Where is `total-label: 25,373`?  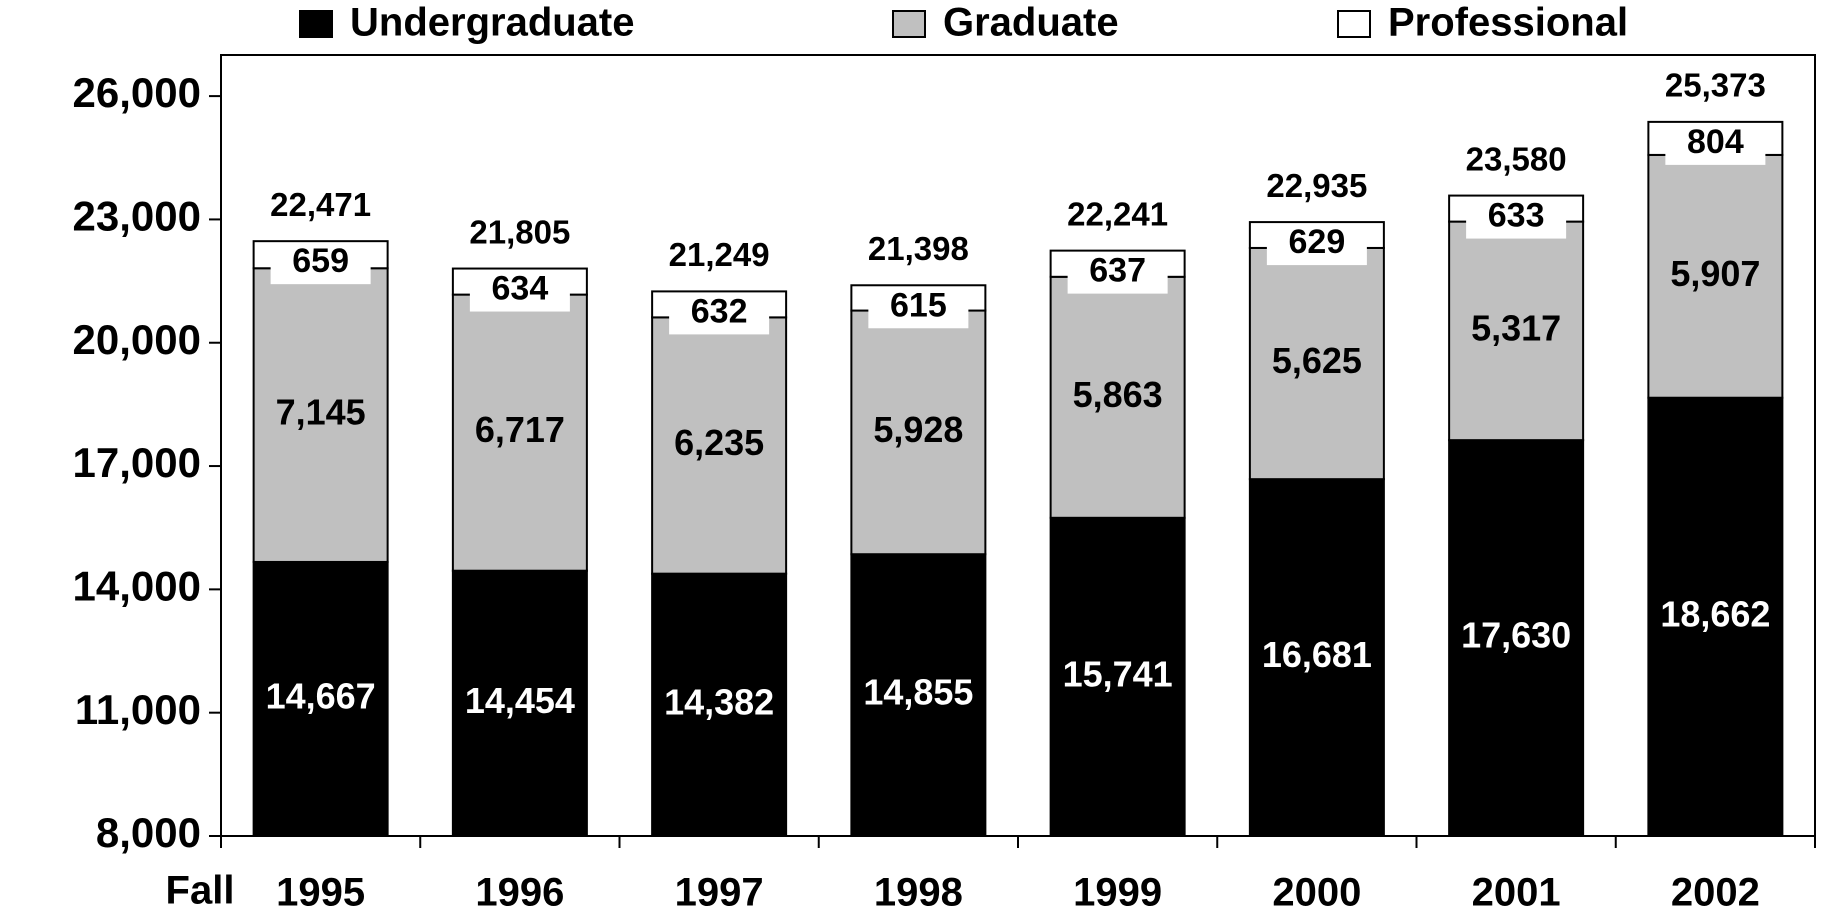
total-label: 25,373 is located at coordinates (1715, 85).